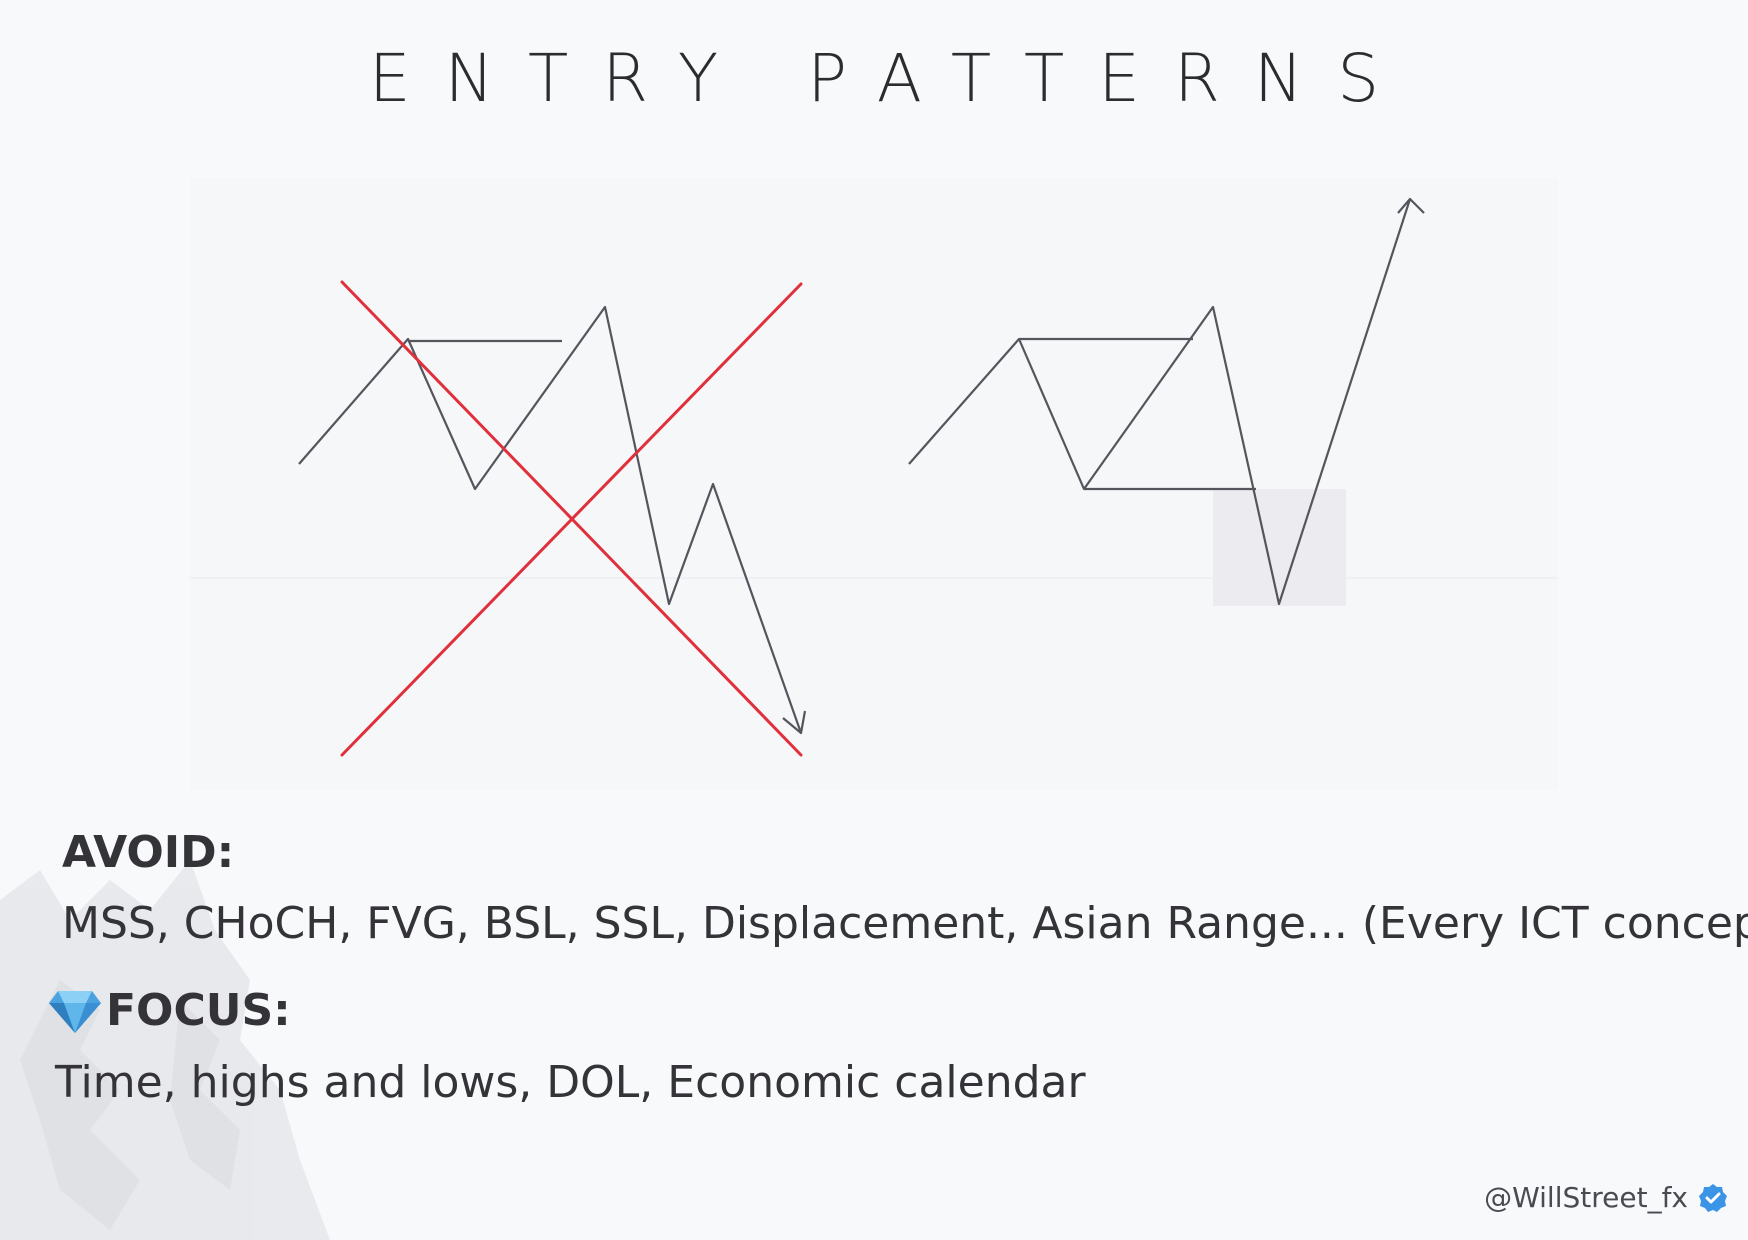  I want to click on focus-heading: FOCUS:, so click(198, 1010).